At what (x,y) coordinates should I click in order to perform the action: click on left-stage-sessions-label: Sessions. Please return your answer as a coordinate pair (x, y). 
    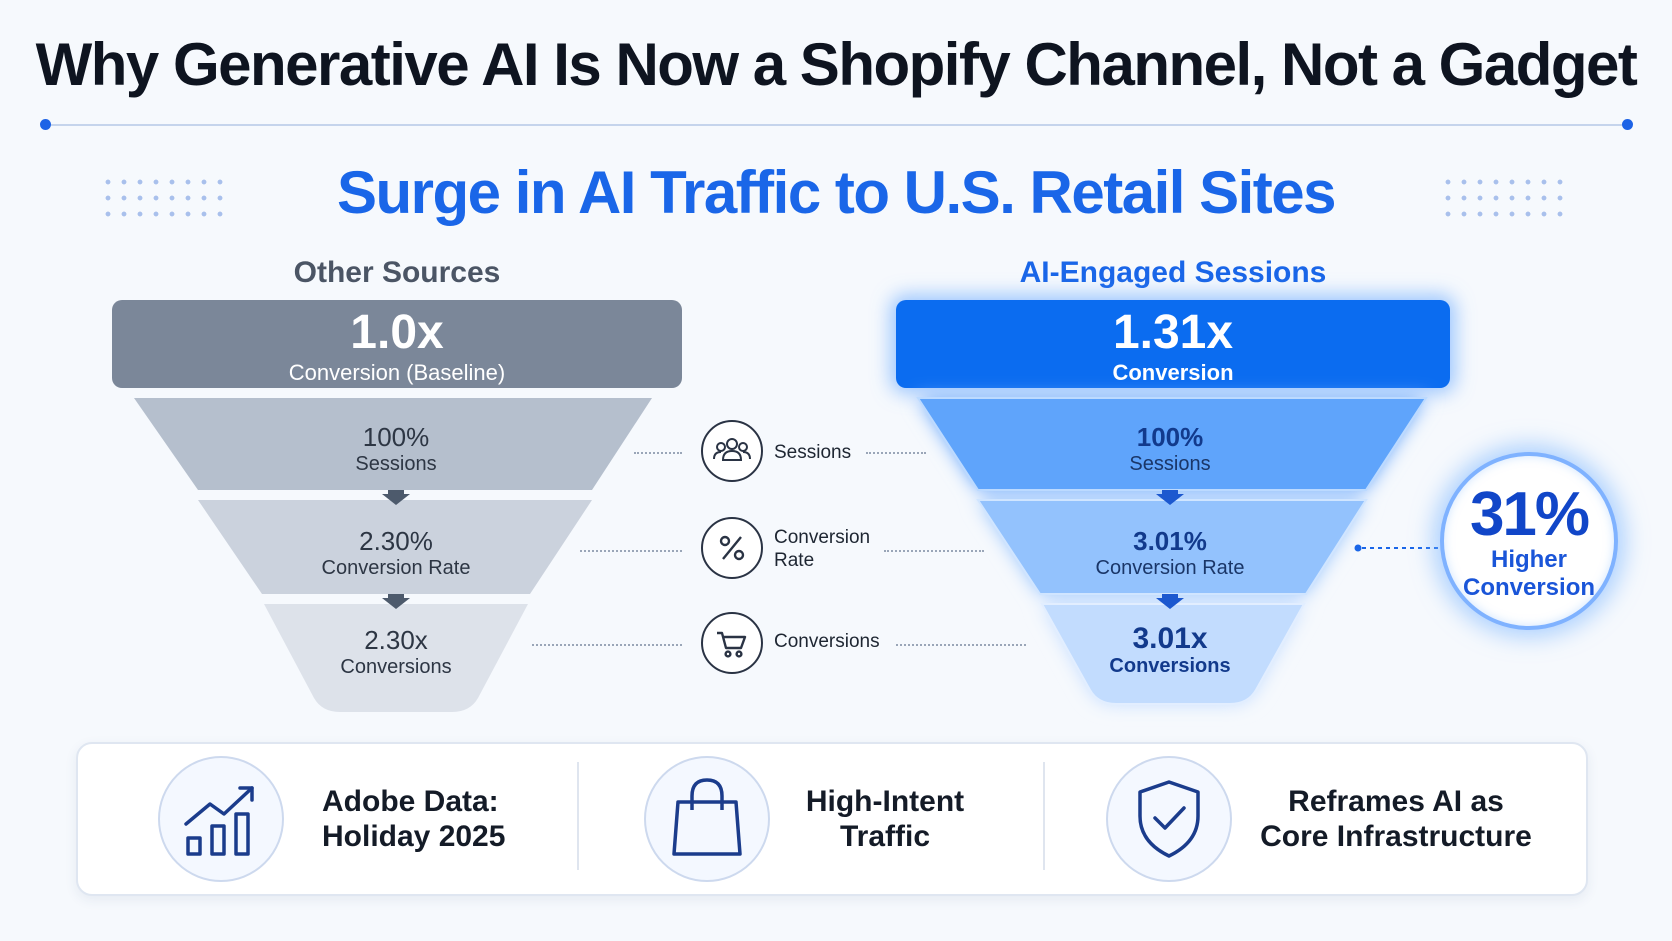
    Looking at the image, I should click on (396, 464).